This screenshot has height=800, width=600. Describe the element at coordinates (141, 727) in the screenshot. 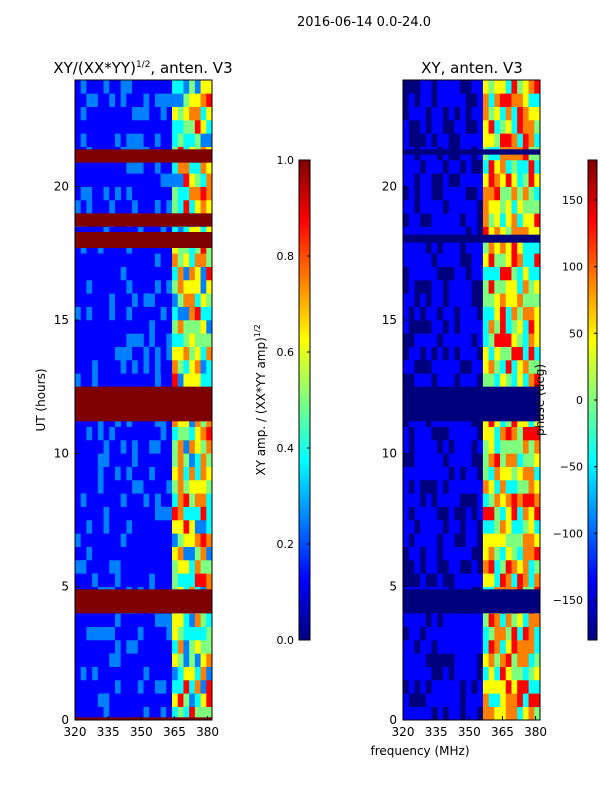

I see `amp-x-axis: 320 335 350 365 380` at that location.